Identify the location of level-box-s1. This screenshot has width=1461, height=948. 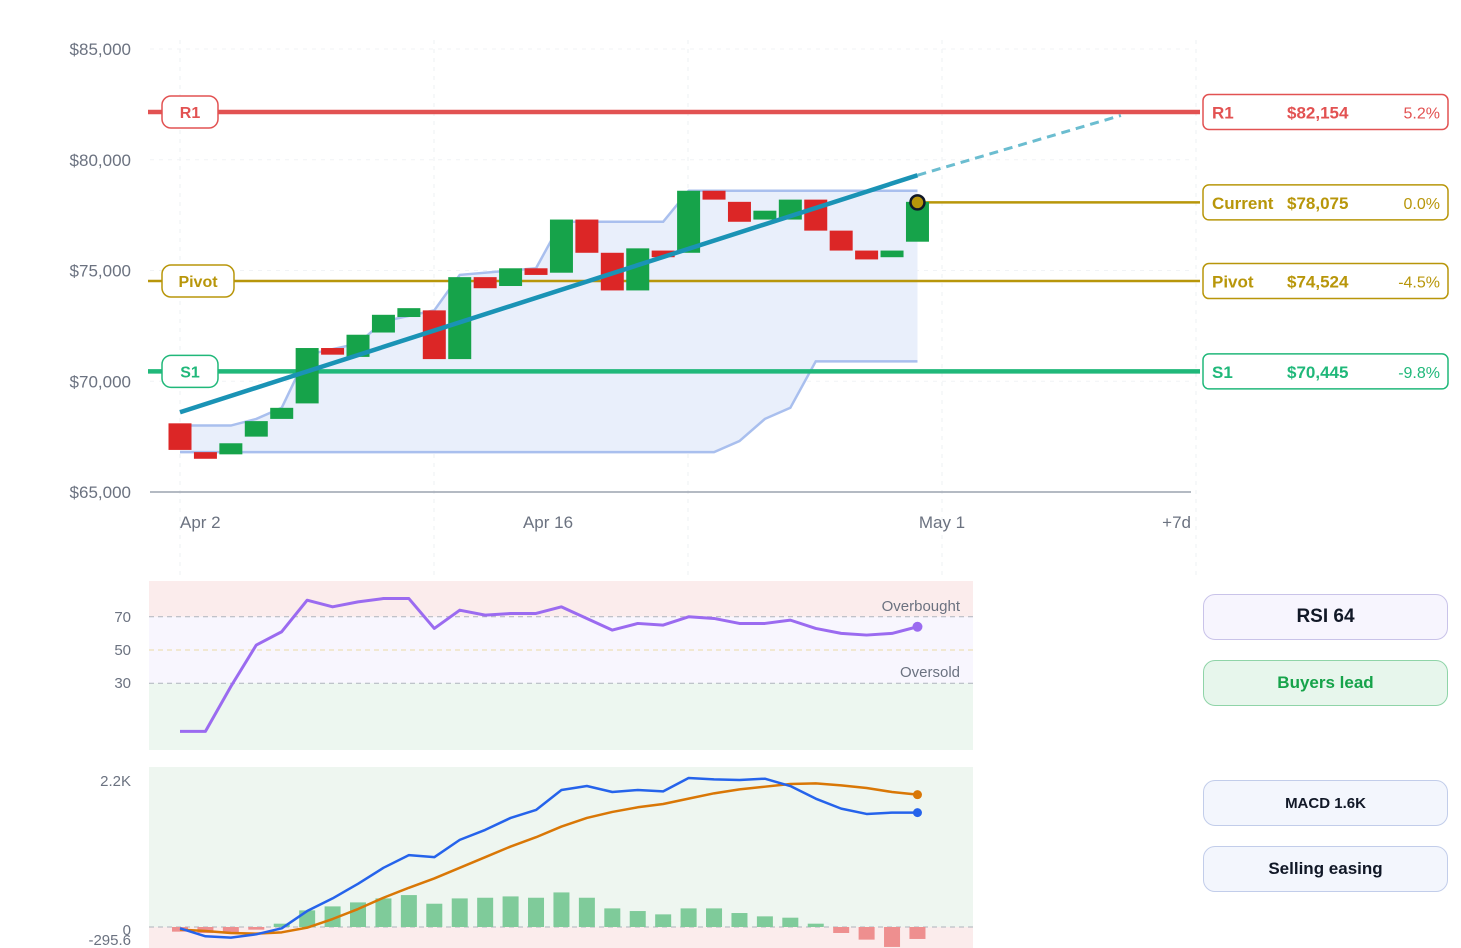
(1325, 371).